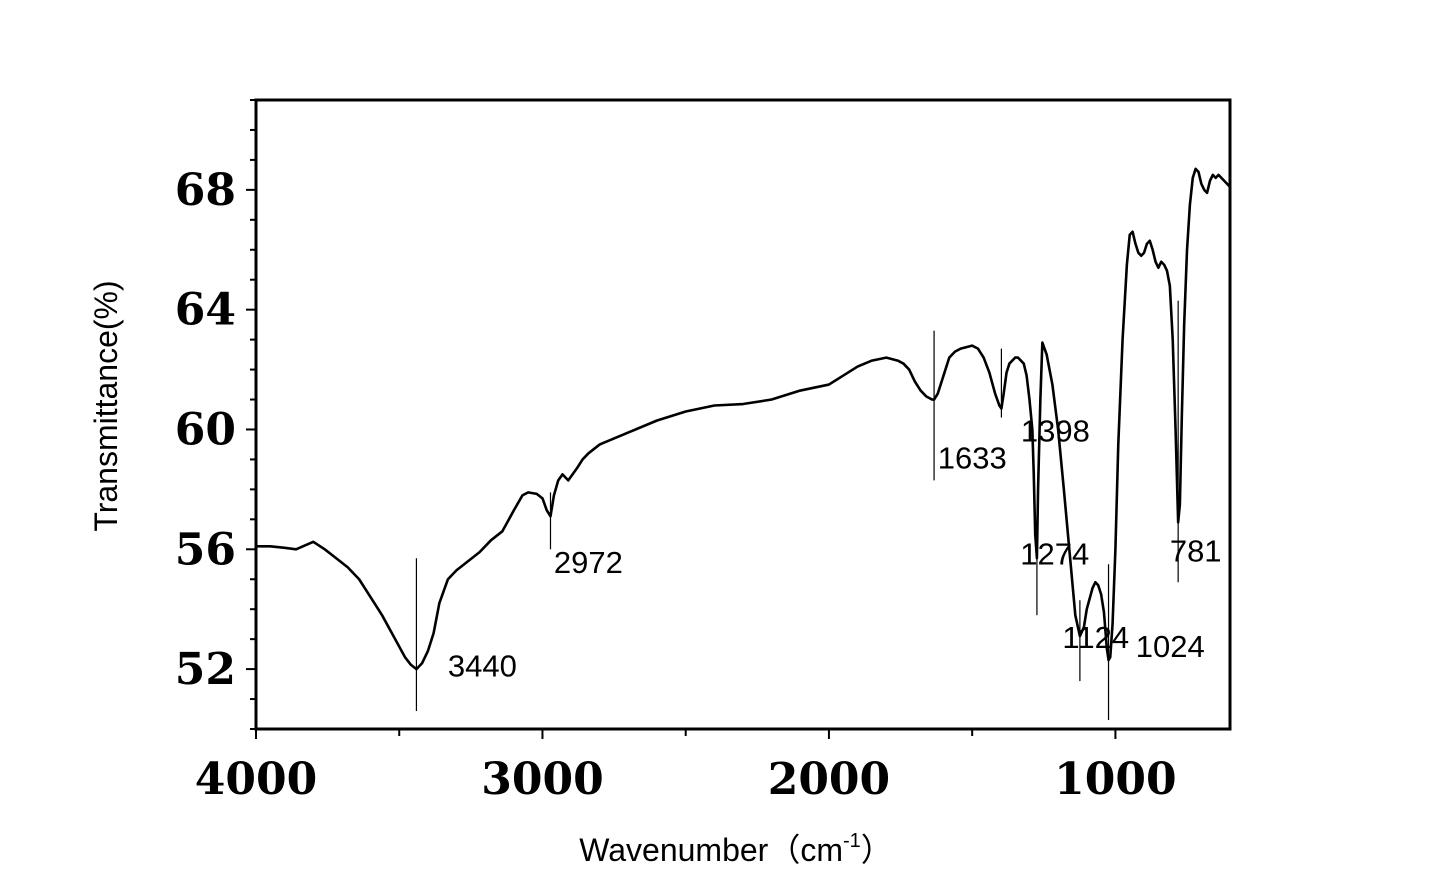 The width and height of the screenshot is (1429, 875). What do you see at coordinates (205, 190) in the screenshot?
I see `y-tick-label: 68` at bounding box center [205, 190].